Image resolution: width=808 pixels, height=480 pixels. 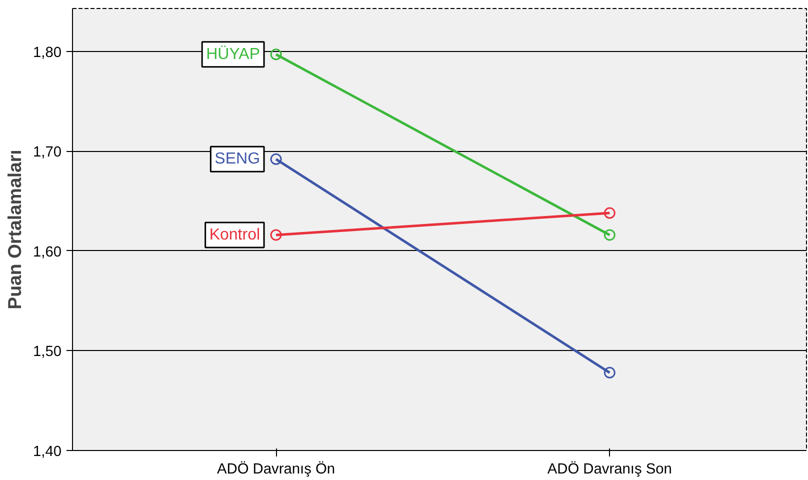 I want to click on x-tick-label: ADÖ Davranış Ön, so click(x=276, y=469).